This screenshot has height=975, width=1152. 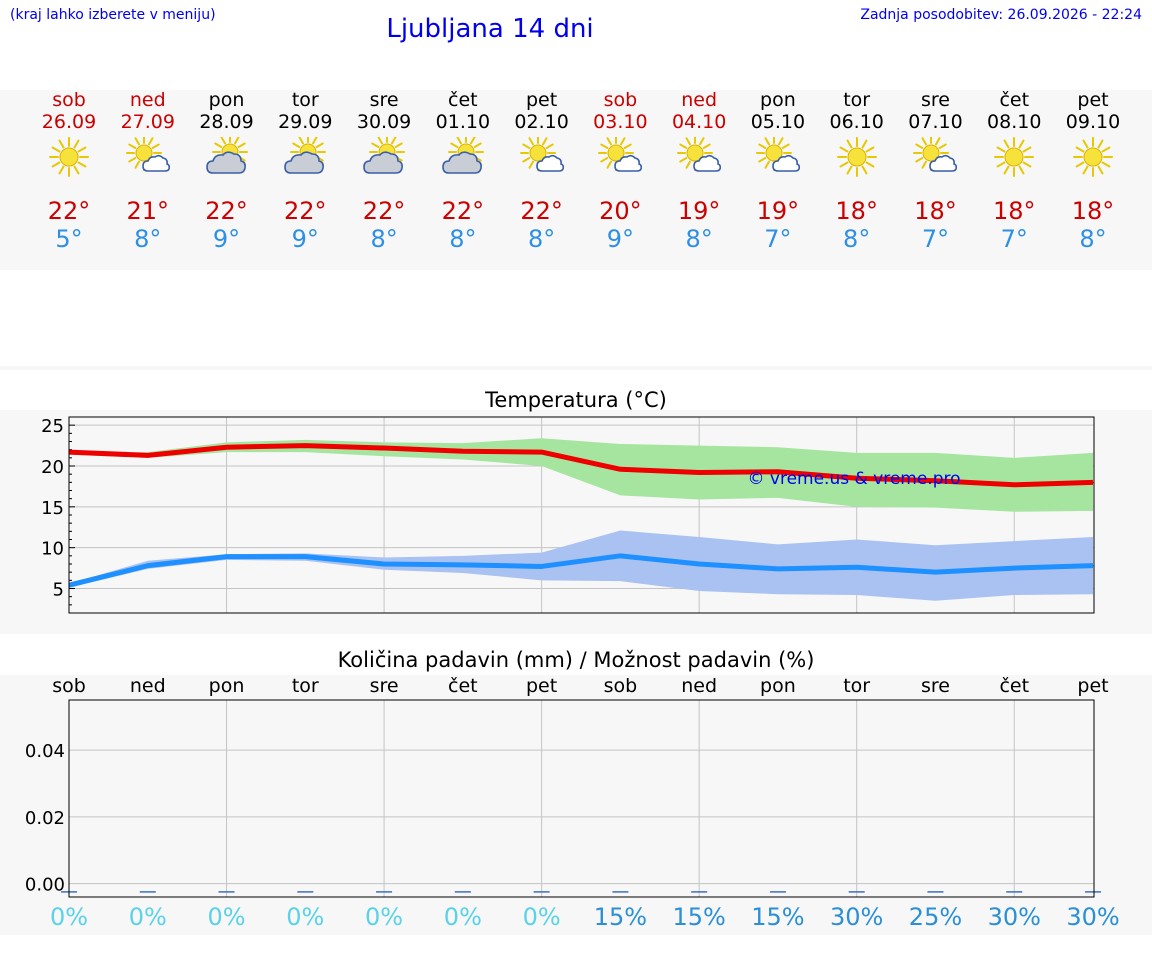 I want to click on y-tick-label: 5, so click(x=58, y=590).